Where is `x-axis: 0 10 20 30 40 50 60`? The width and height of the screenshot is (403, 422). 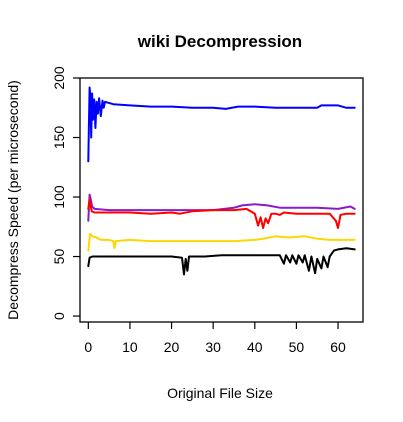
x-axis: 0 10 20 30 40 50 60 is located at coordinates (215, 338).